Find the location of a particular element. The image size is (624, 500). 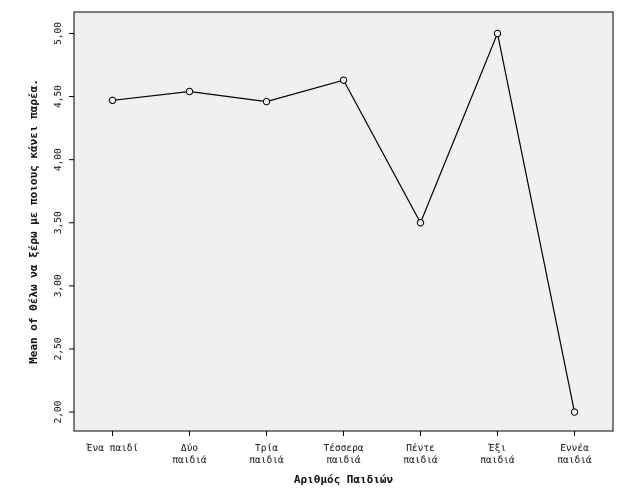

x-category-label: Τρία παιδιά is located at coordinates (266, 454).